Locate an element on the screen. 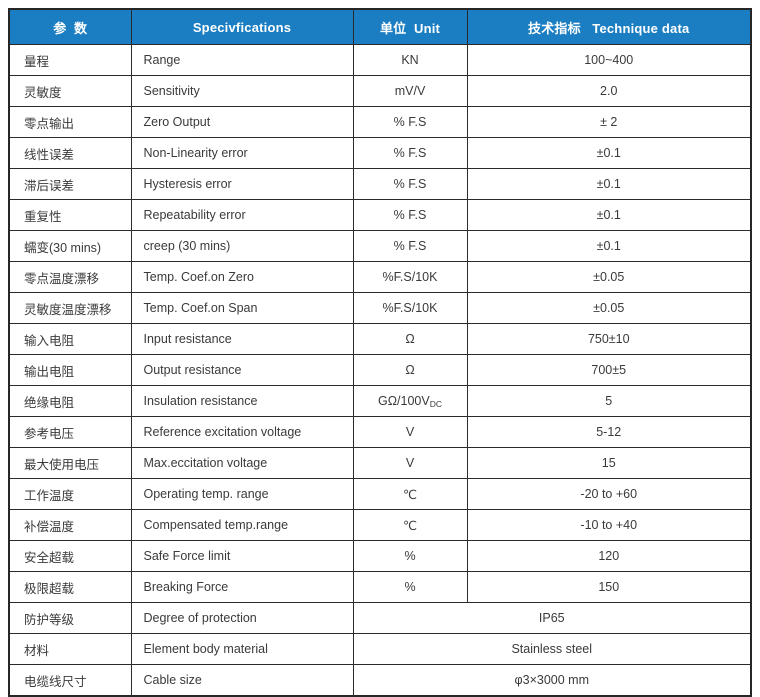  table-row: 灵敏度 Sensitivity mV/V 2.0 is located at coordinates (380, 91).